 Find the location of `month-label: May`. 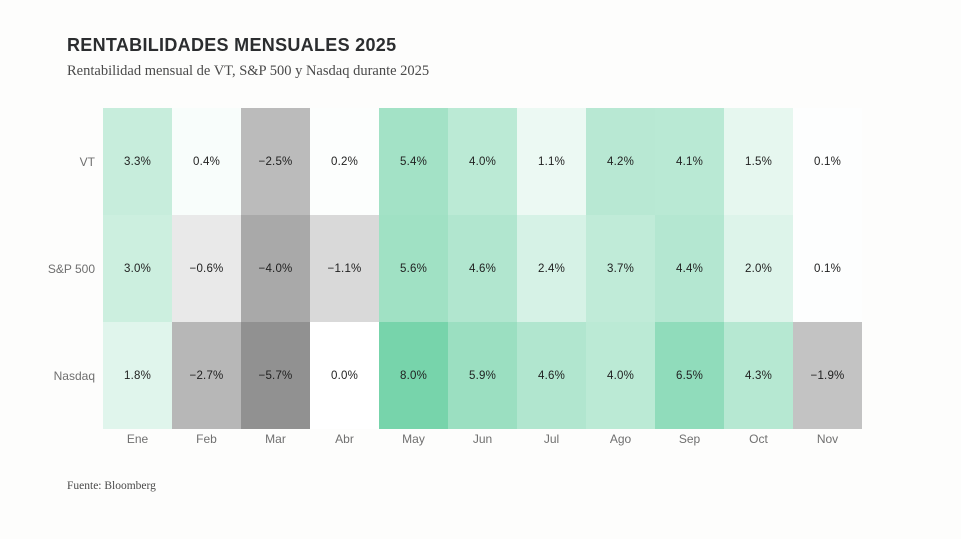

month-label: May is located at coordinates (413, 439).